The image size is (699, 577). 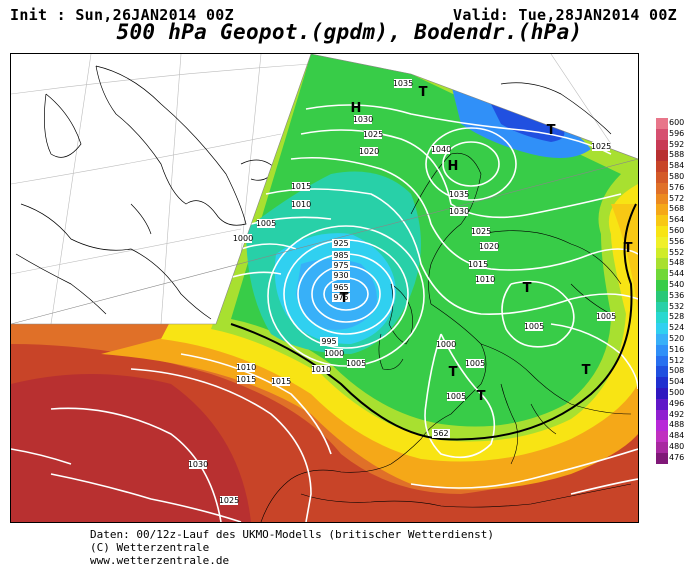 I want to click on scale-entry: 516, so click(x=677, y=350).